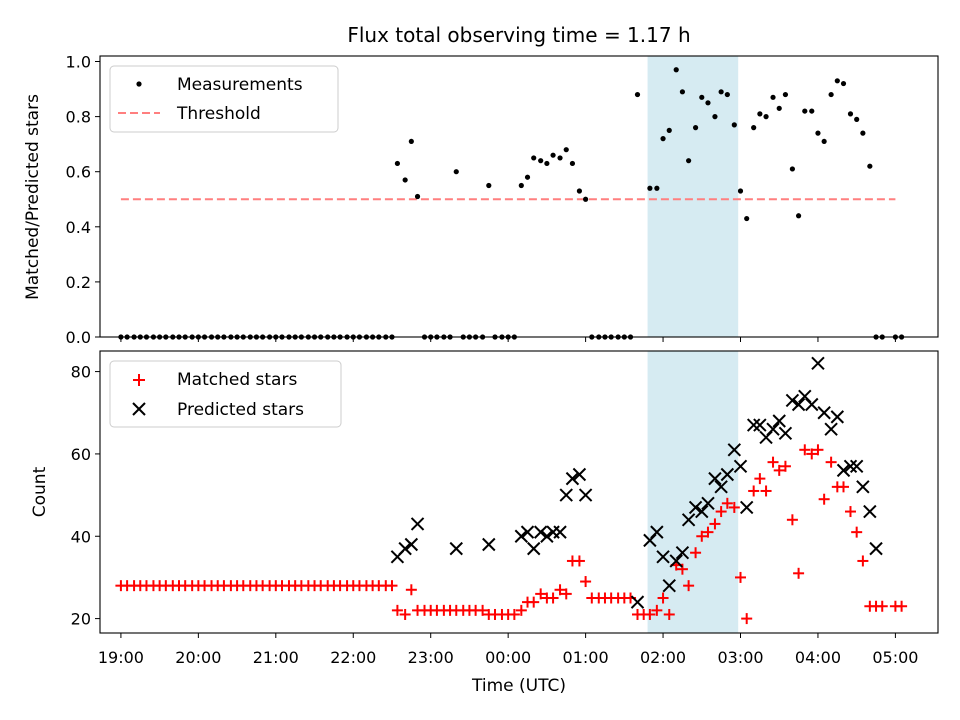 This screenshot has width=960, height=720. Describe the element at coordinates (139, 380) in the screenshot. I see `legend-matched-marker` at that location.